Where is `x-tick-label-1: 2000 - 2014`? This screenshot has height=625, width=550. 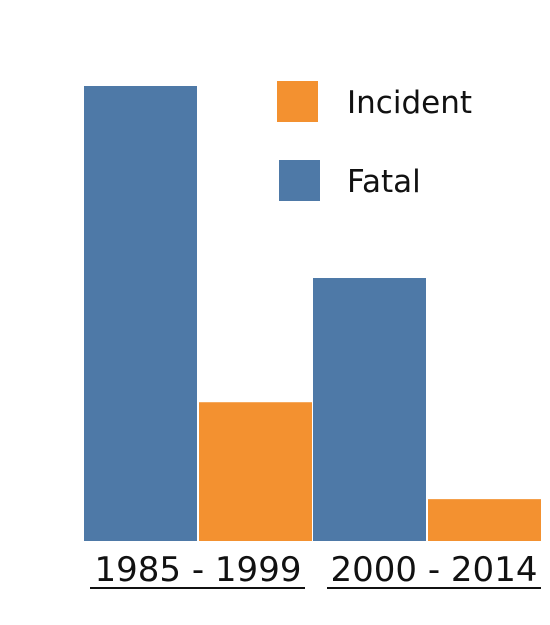
x-tick-label-1: 2000 - 2014 is located at coordinates (434, 570).